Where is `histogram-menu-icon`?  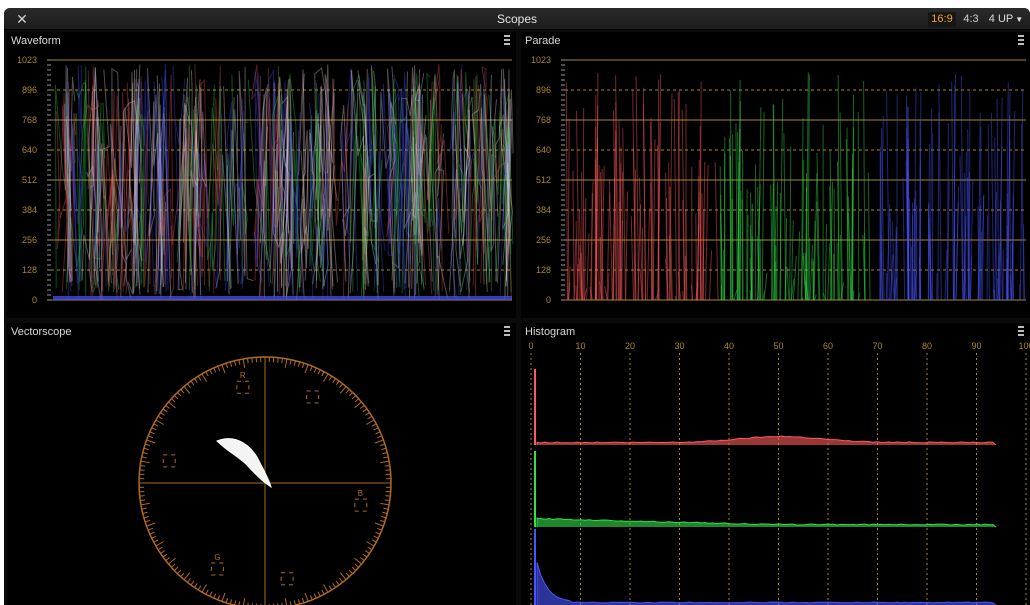 histogram-menu-icon is located at coordinates (1022, 332).